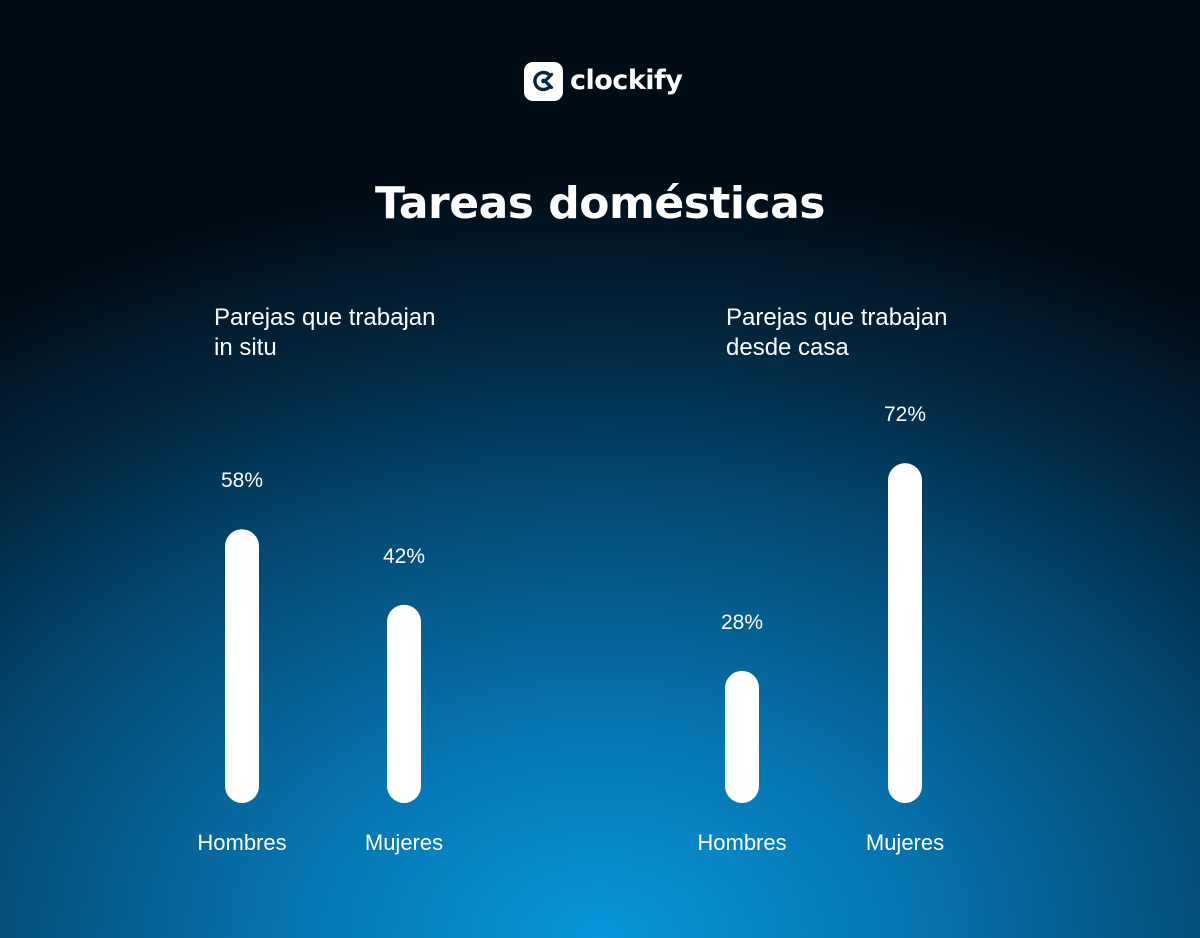  Describe the element at coordinates (905, 842) in the screenshot. I see `category-label-right-mujeres: Mujeres` at that location.